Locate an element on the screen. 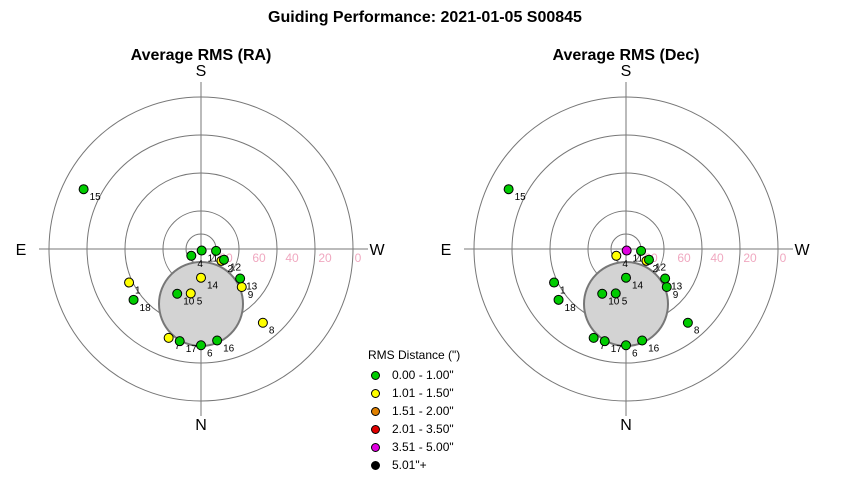 The width and height of the screenshot is (850, 480). legend-label: 1.51 - 2.00" is located at coordinates (423, 411).